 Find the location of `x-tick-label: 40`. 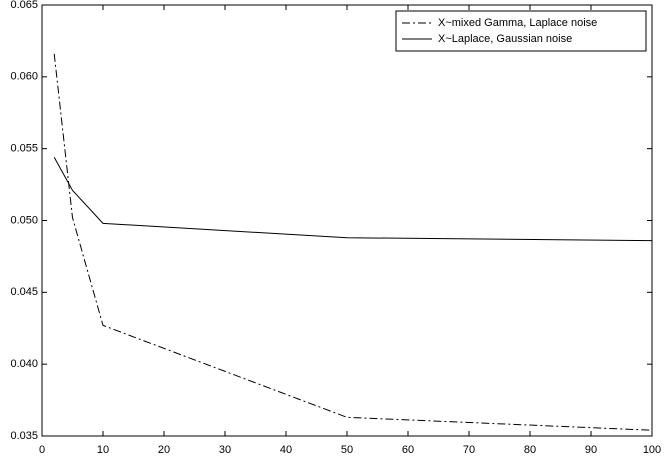

x-tick-label: 40 is located at coordinates (286, 450).